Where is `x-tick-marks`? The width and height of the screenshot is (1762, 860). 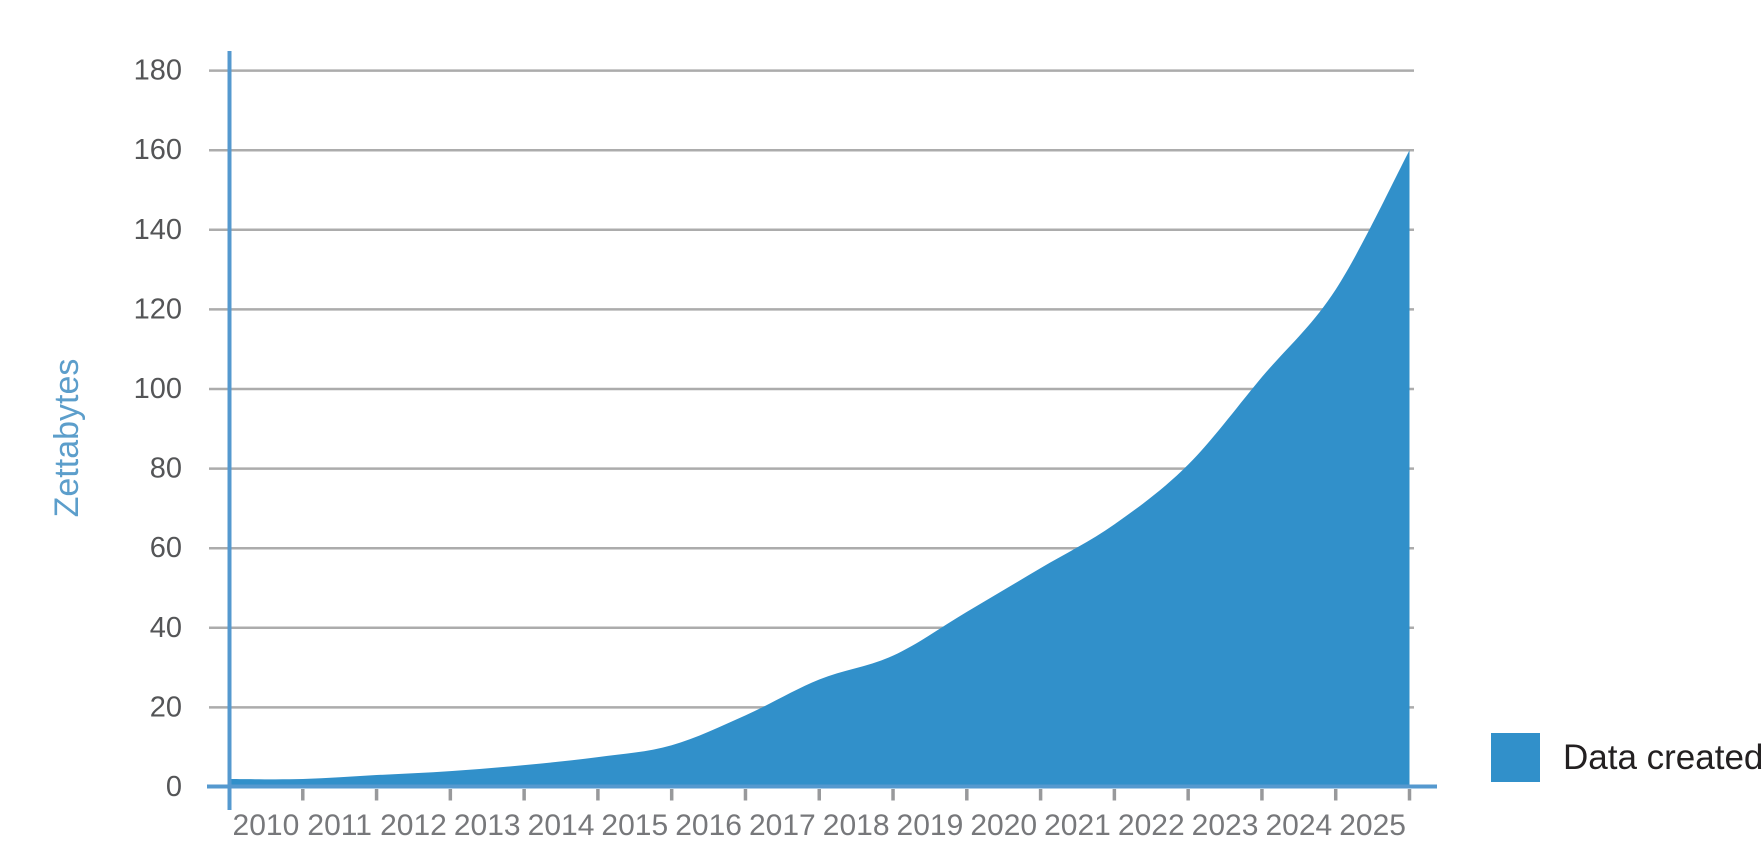
x-tick-marks is located at coordinates (856, 795).